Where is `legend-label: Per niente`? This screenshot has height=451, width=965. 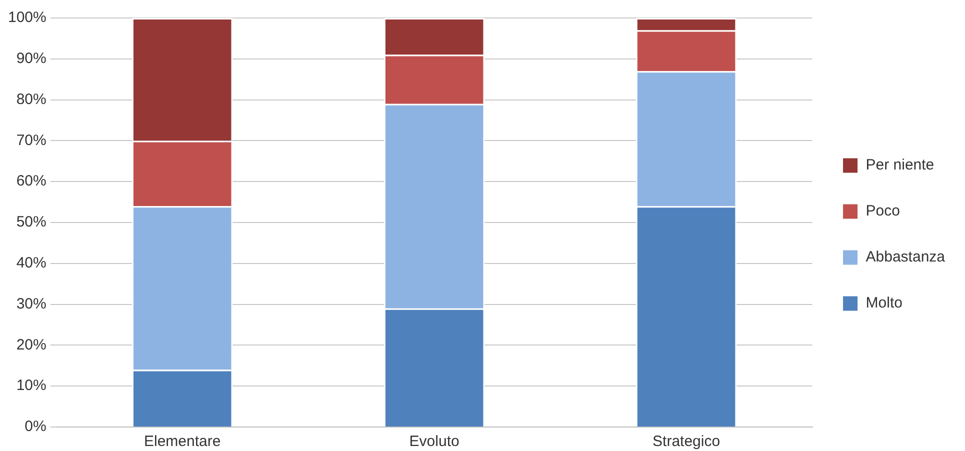 legend-label: Per niente is located at coordinates (900, 165).